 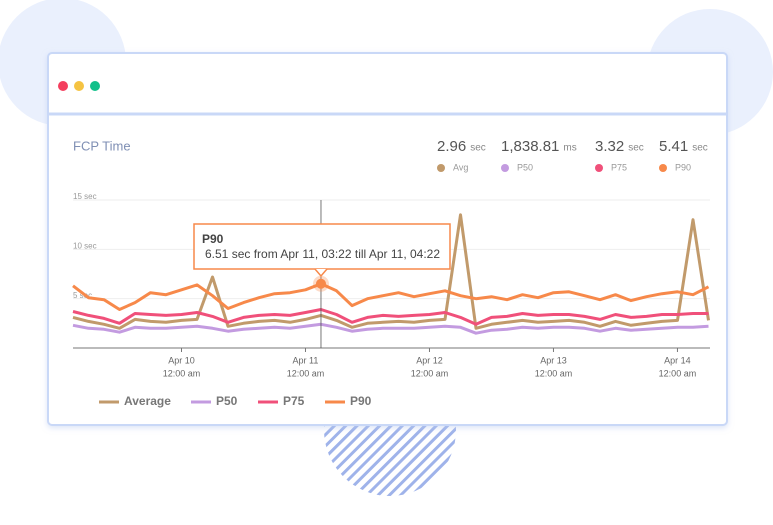 I want to click on x-tick-label: Apr 14, so click(x=677, y=360).